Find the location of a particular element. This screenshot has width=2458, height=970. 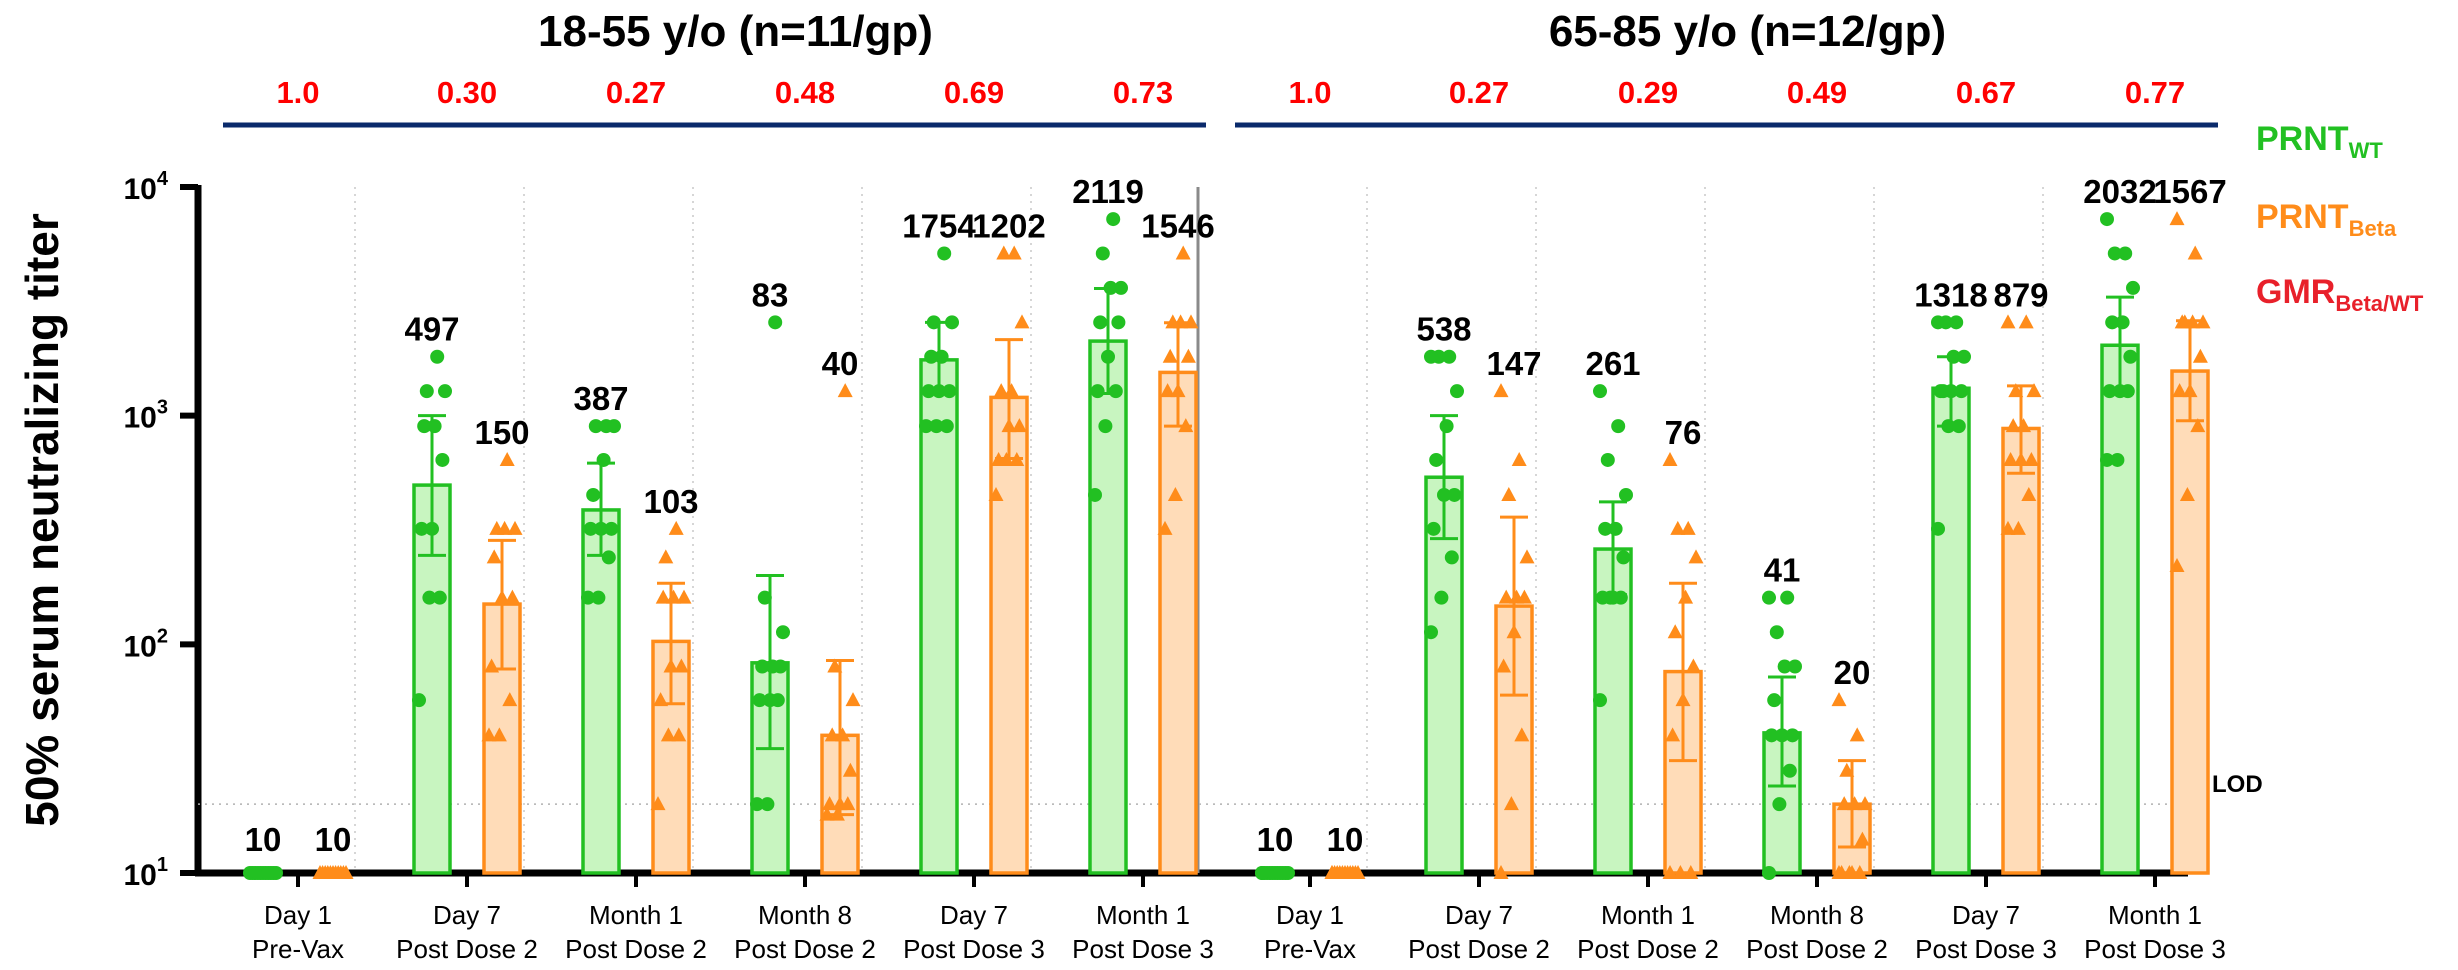

prnt-wt-value-label: 261 is located at coordinates (1612, 363).